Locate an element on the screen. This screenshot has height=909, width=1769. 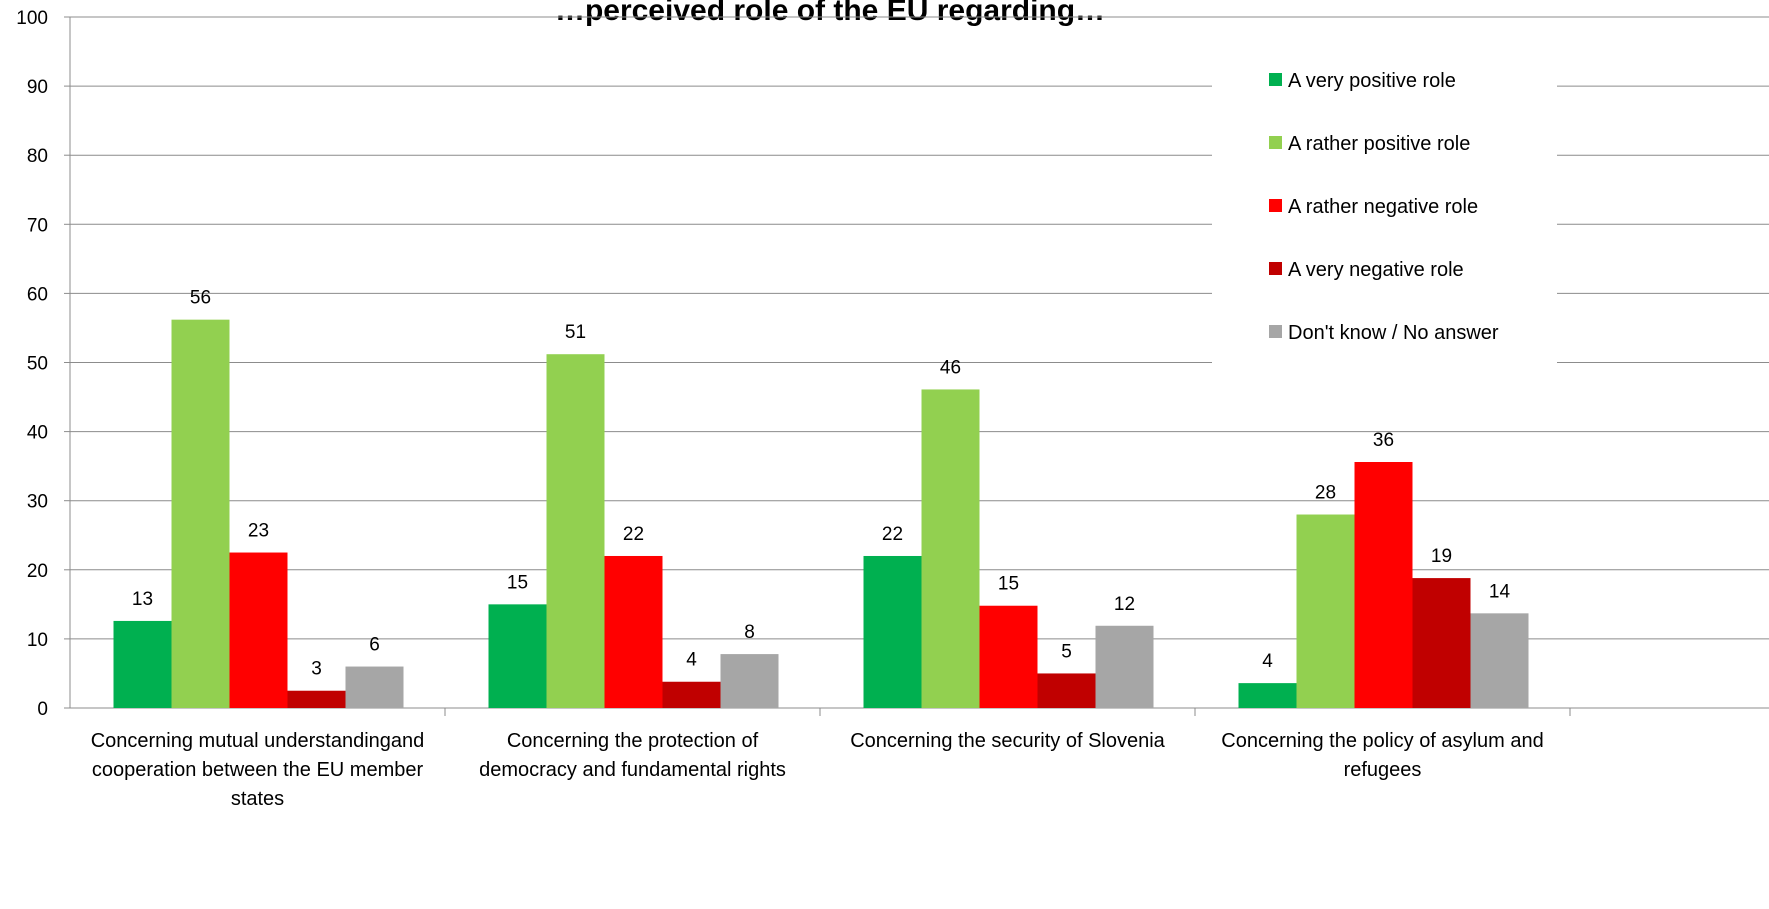
data-label: 5 is located at coordinates (1066, 651).